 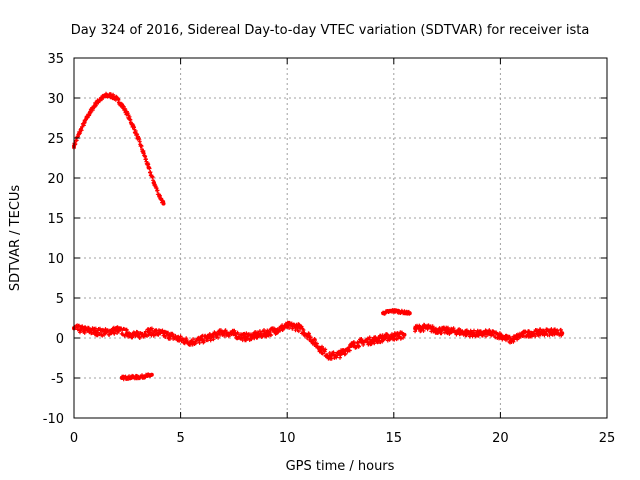 I want to click on x-tick-label: 15, so click(x=394, y=438).